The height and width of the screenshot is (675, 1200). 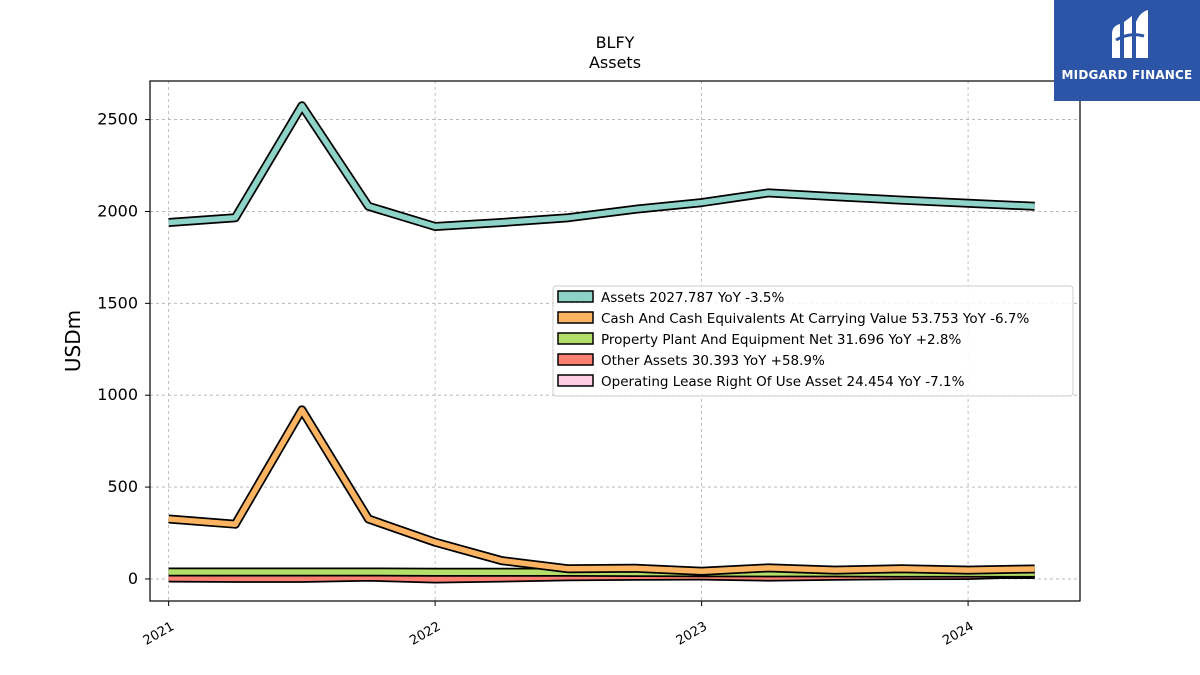 I want to click on legend-label-other-assets: Other Assets 30.393 YoY +58.9%, so click(x=713, y=361).